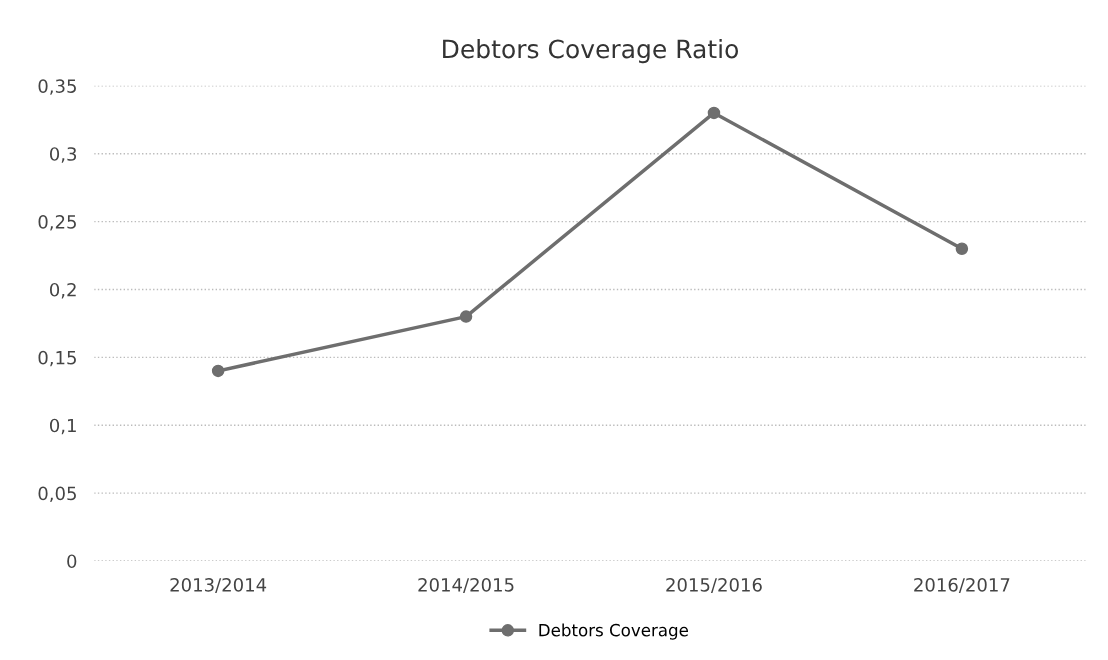 Image resolution: width=1108 pixels, height=660 pixels. I want to click on x-tick-label: 2016/2017, so click(962, 585).